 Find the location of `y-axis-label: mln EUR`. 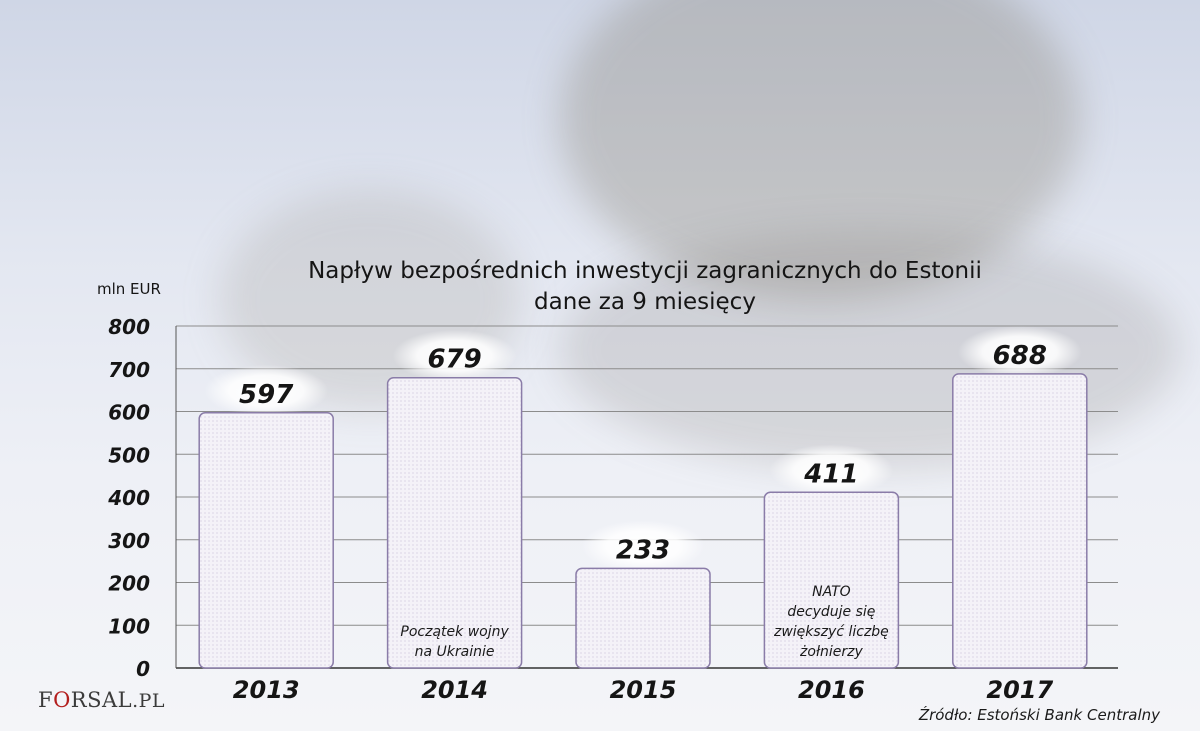

y-axis-label: mln EUR is located at coordinates (129, 289).